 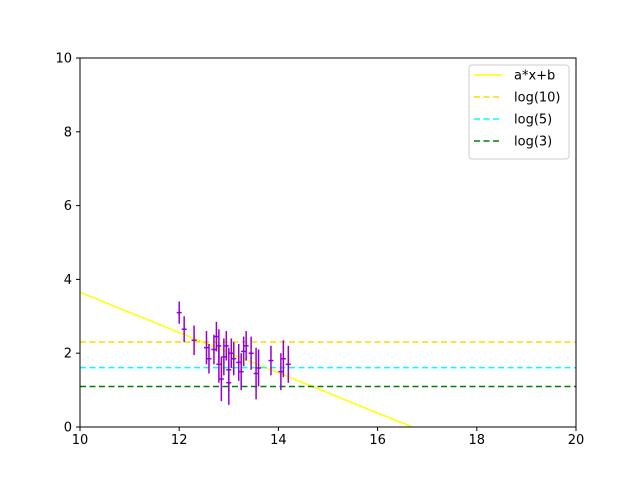 I want to click on x-tick-label: 14, so click(x=278, y=440).